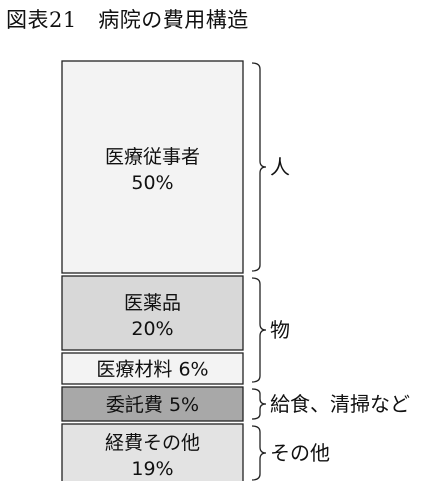 The width and height of the screenshot is (425, 481). Describe the element at coordinates (152, 183) in the screenshot. I see `segment-value-1: 50%` at that location.